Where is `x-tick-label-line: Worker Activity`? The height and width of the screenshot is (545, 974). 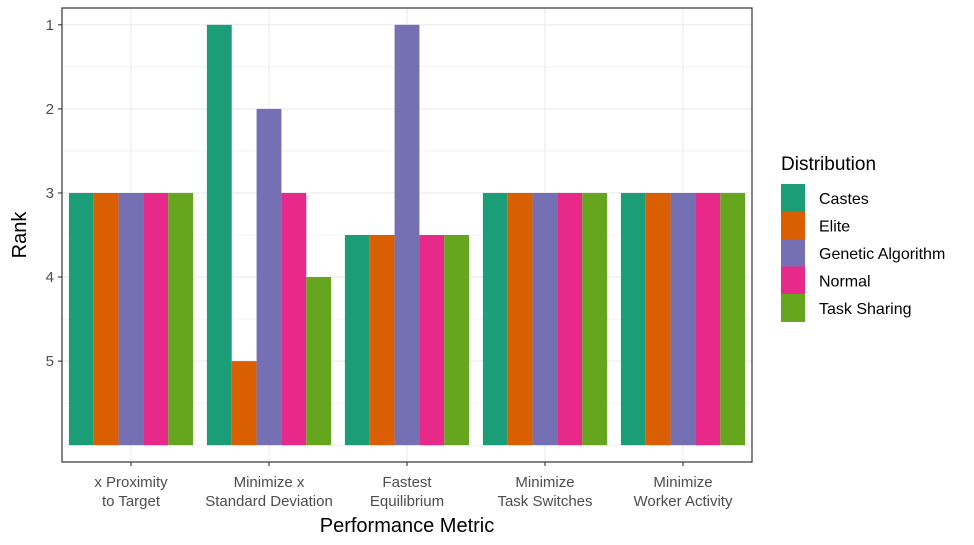 x-tick-label-line: Worker Activity is located at coordinates (683, 501).